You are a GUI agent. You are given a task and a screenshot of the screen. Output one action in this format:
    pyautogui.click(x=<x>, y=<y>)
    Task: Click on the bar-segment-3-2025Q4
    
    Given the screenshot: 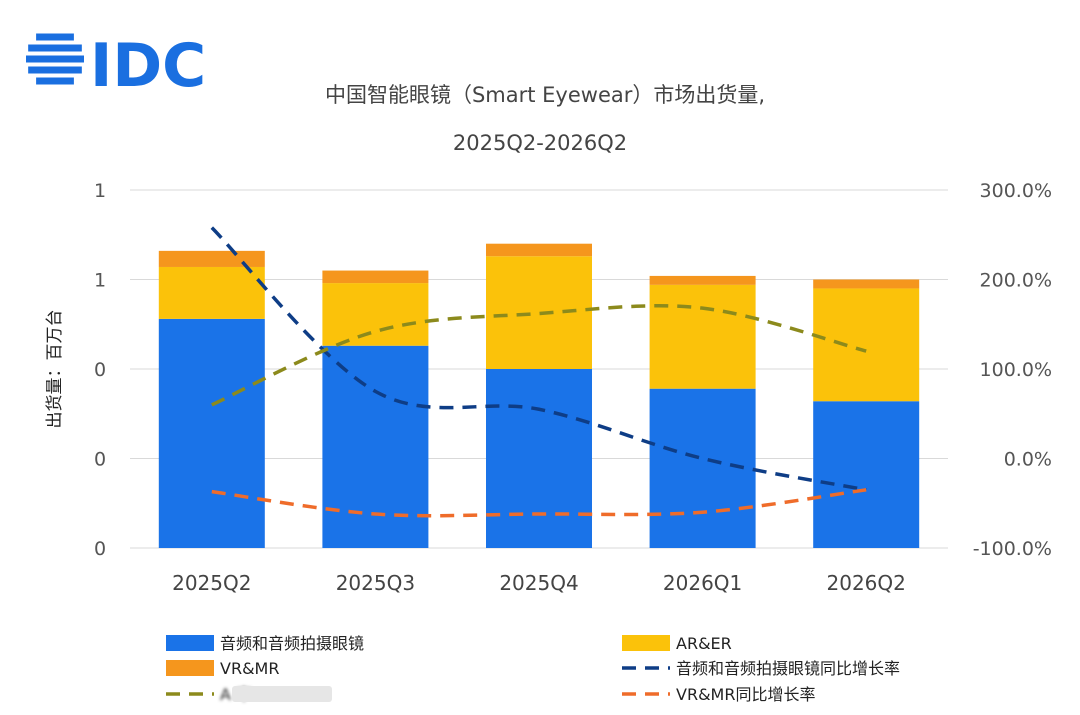 What is the action you would take?
    pyautogui.click(x=539, y=250)
    